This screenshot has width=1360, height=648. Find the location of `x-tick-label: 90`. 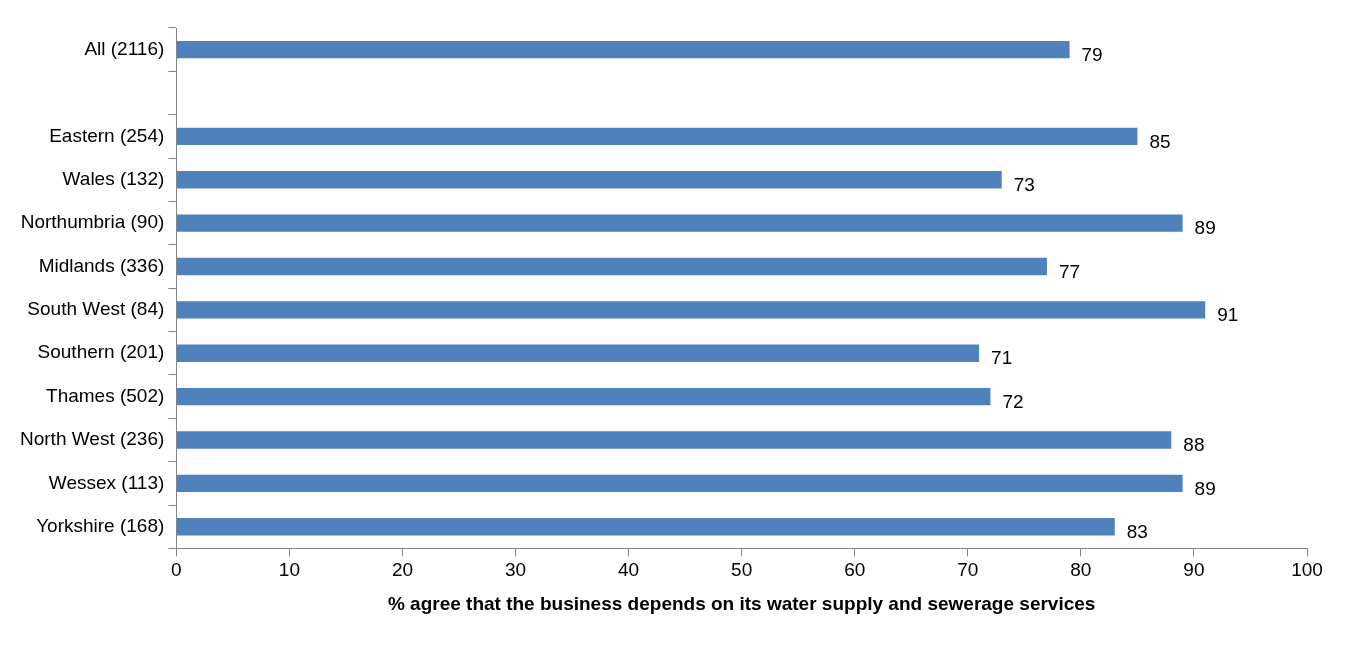

x-tick-label: 90 is located at coordinates (1194, 570).